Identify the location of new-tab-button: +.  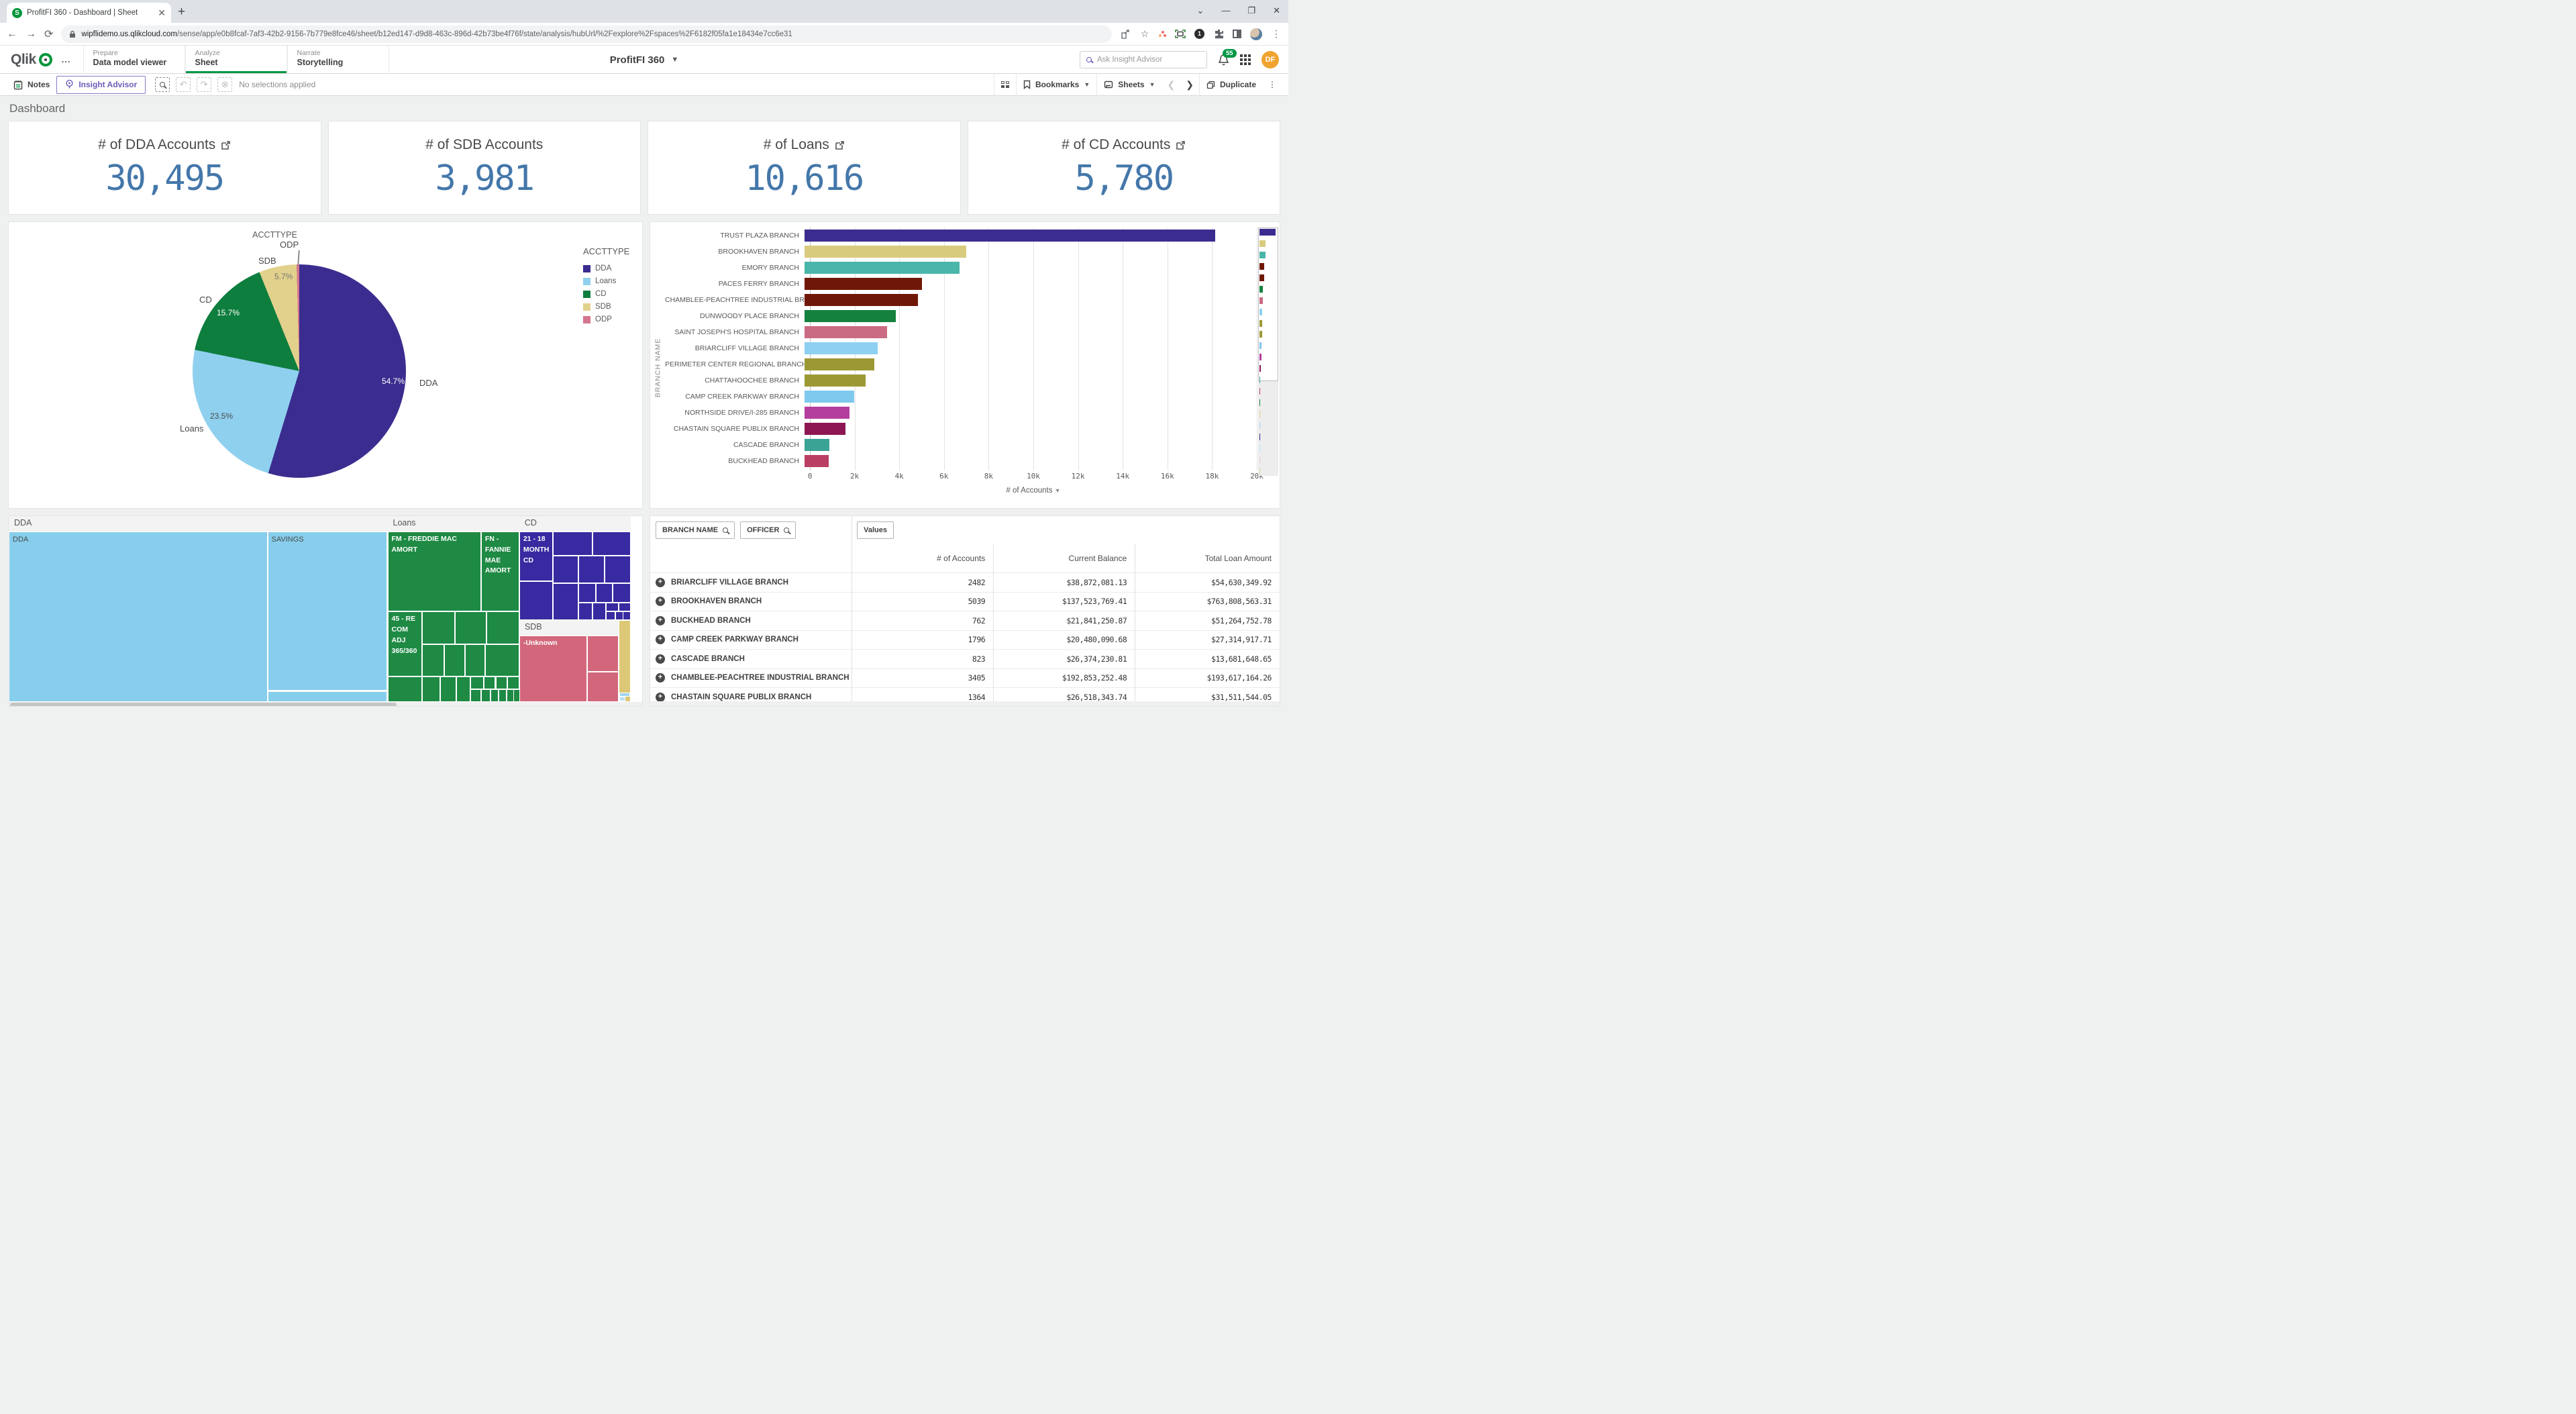
(182, 12).